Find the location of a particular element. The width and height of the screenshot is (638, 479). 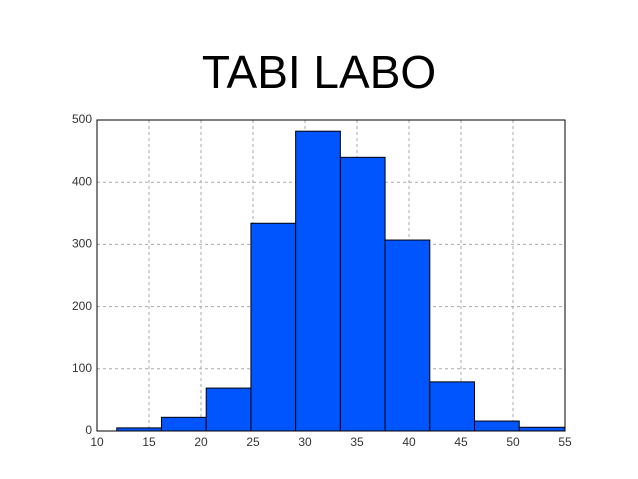

y-tick-label: 100 is located at coordinates (82, 368).